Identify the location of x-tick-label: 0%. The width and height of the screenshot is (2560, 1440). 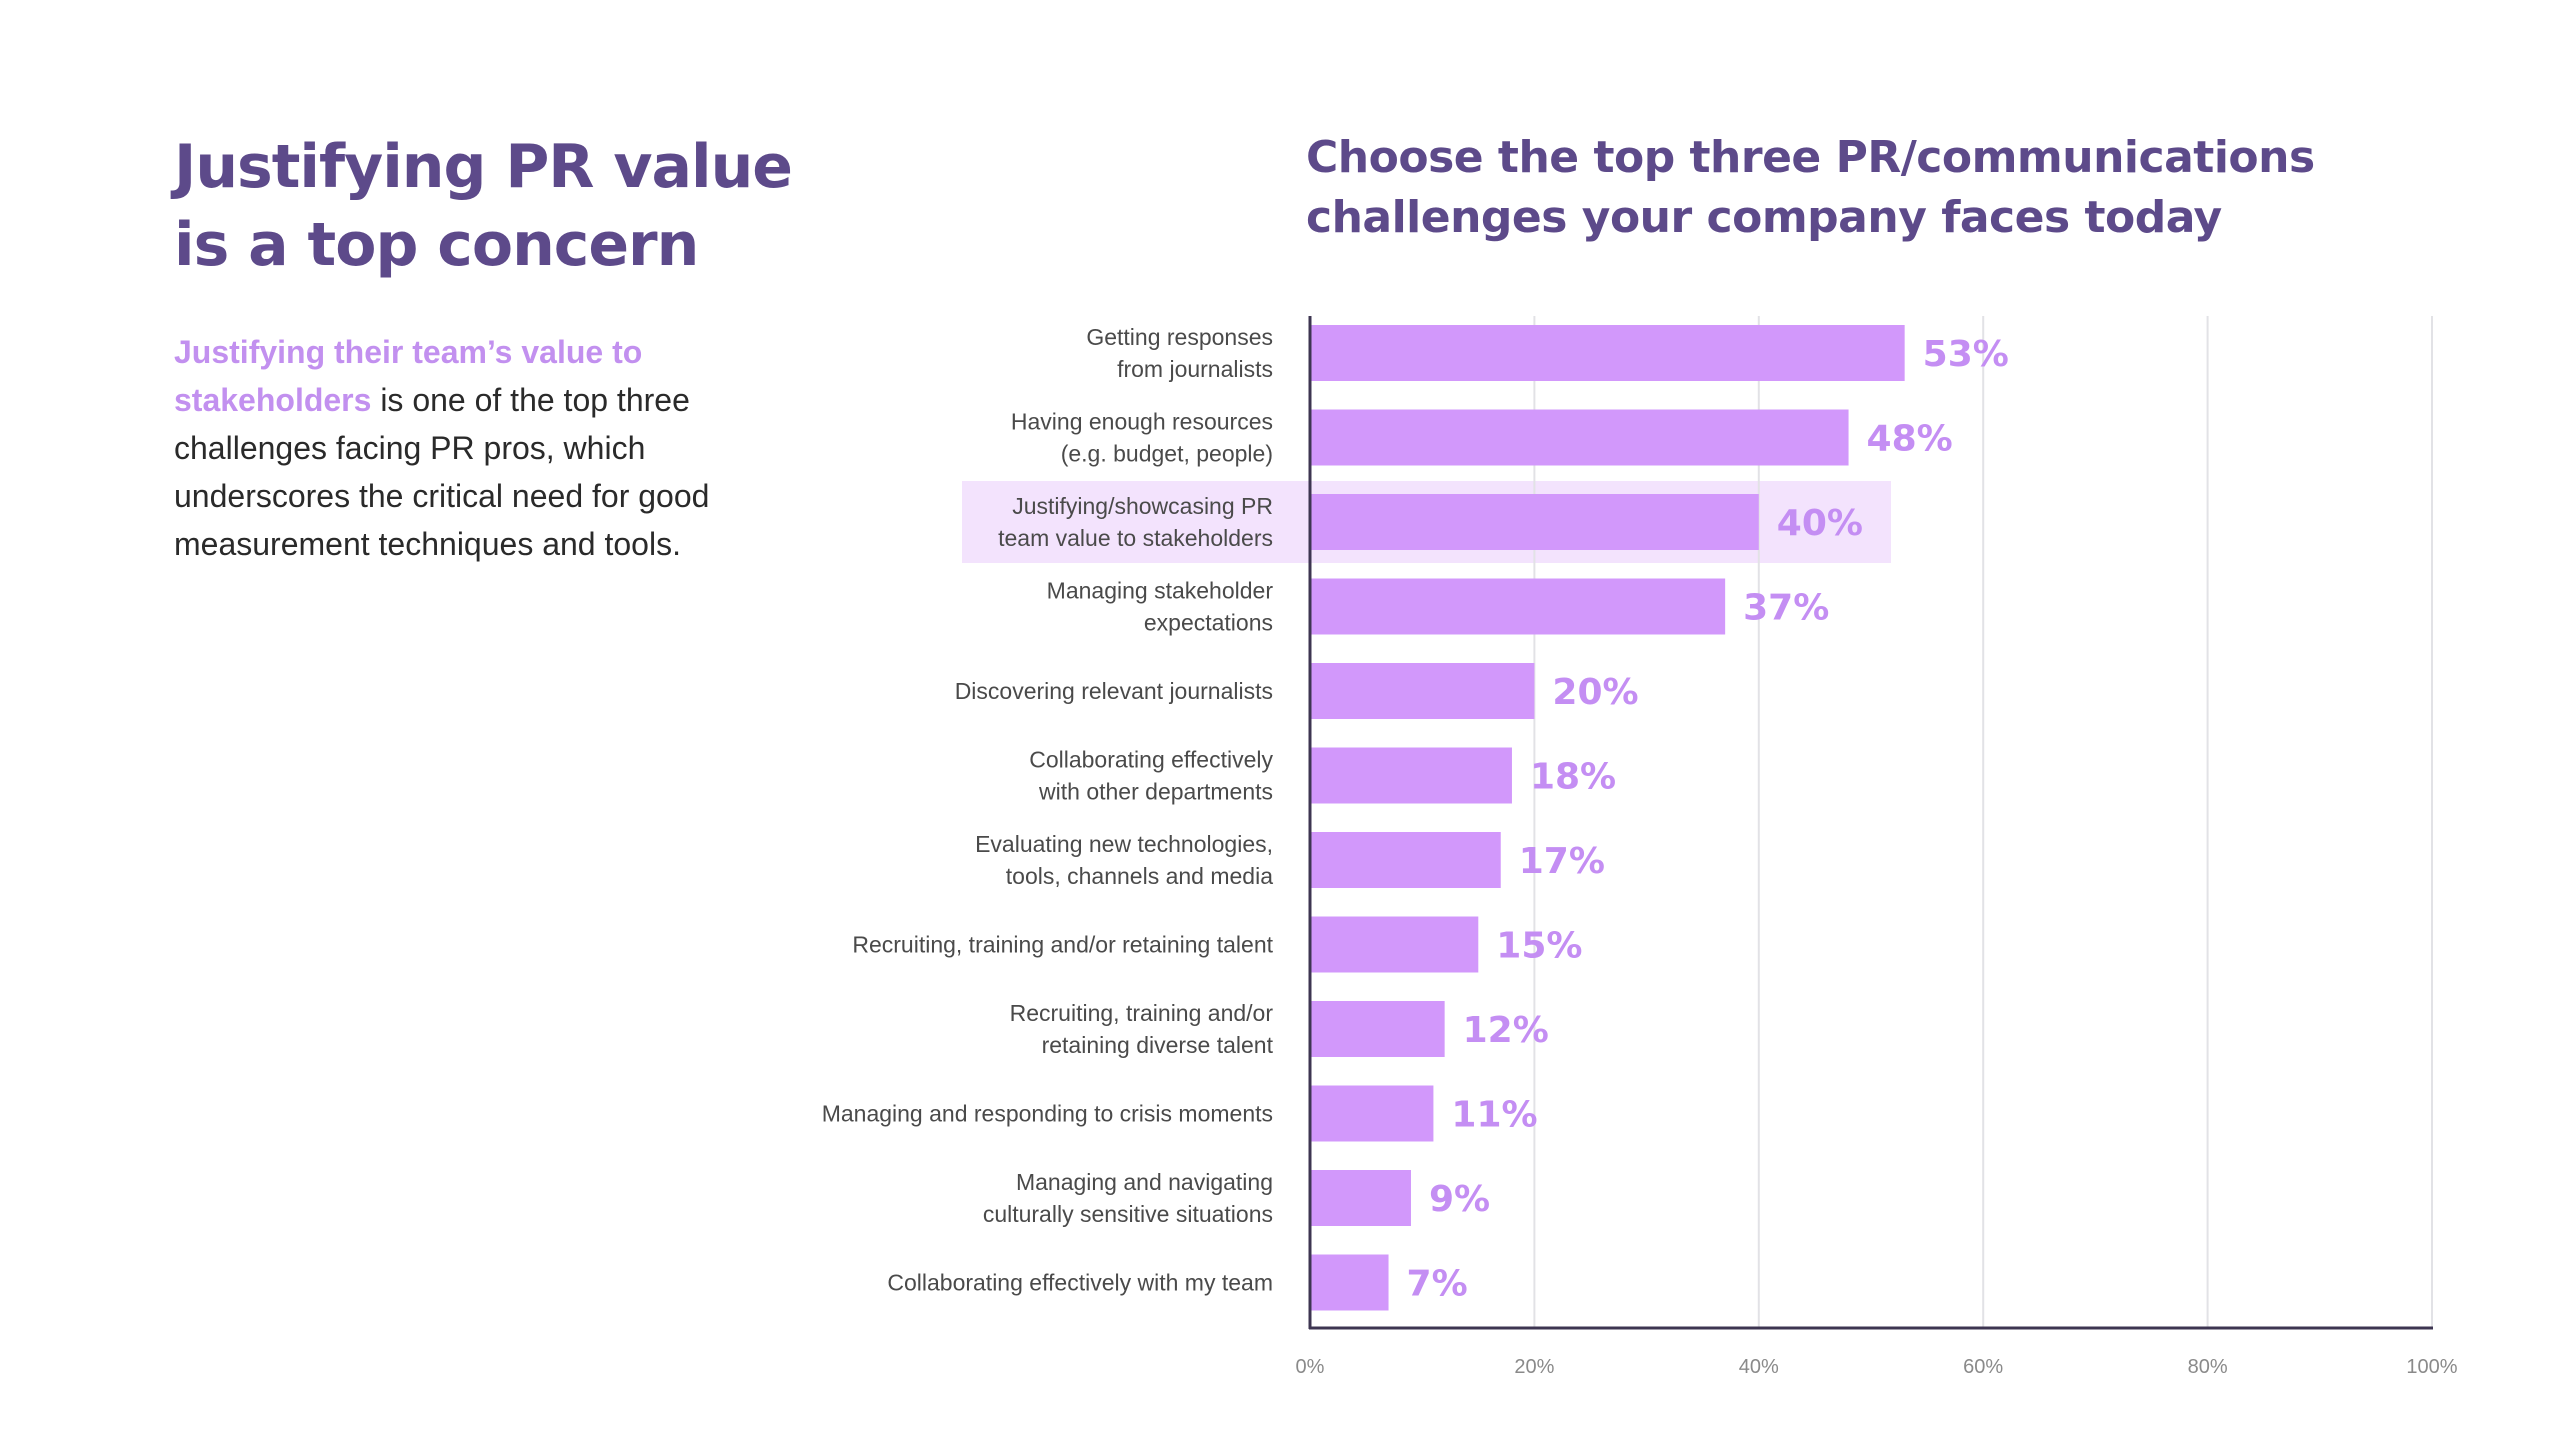
(1310, 1367).